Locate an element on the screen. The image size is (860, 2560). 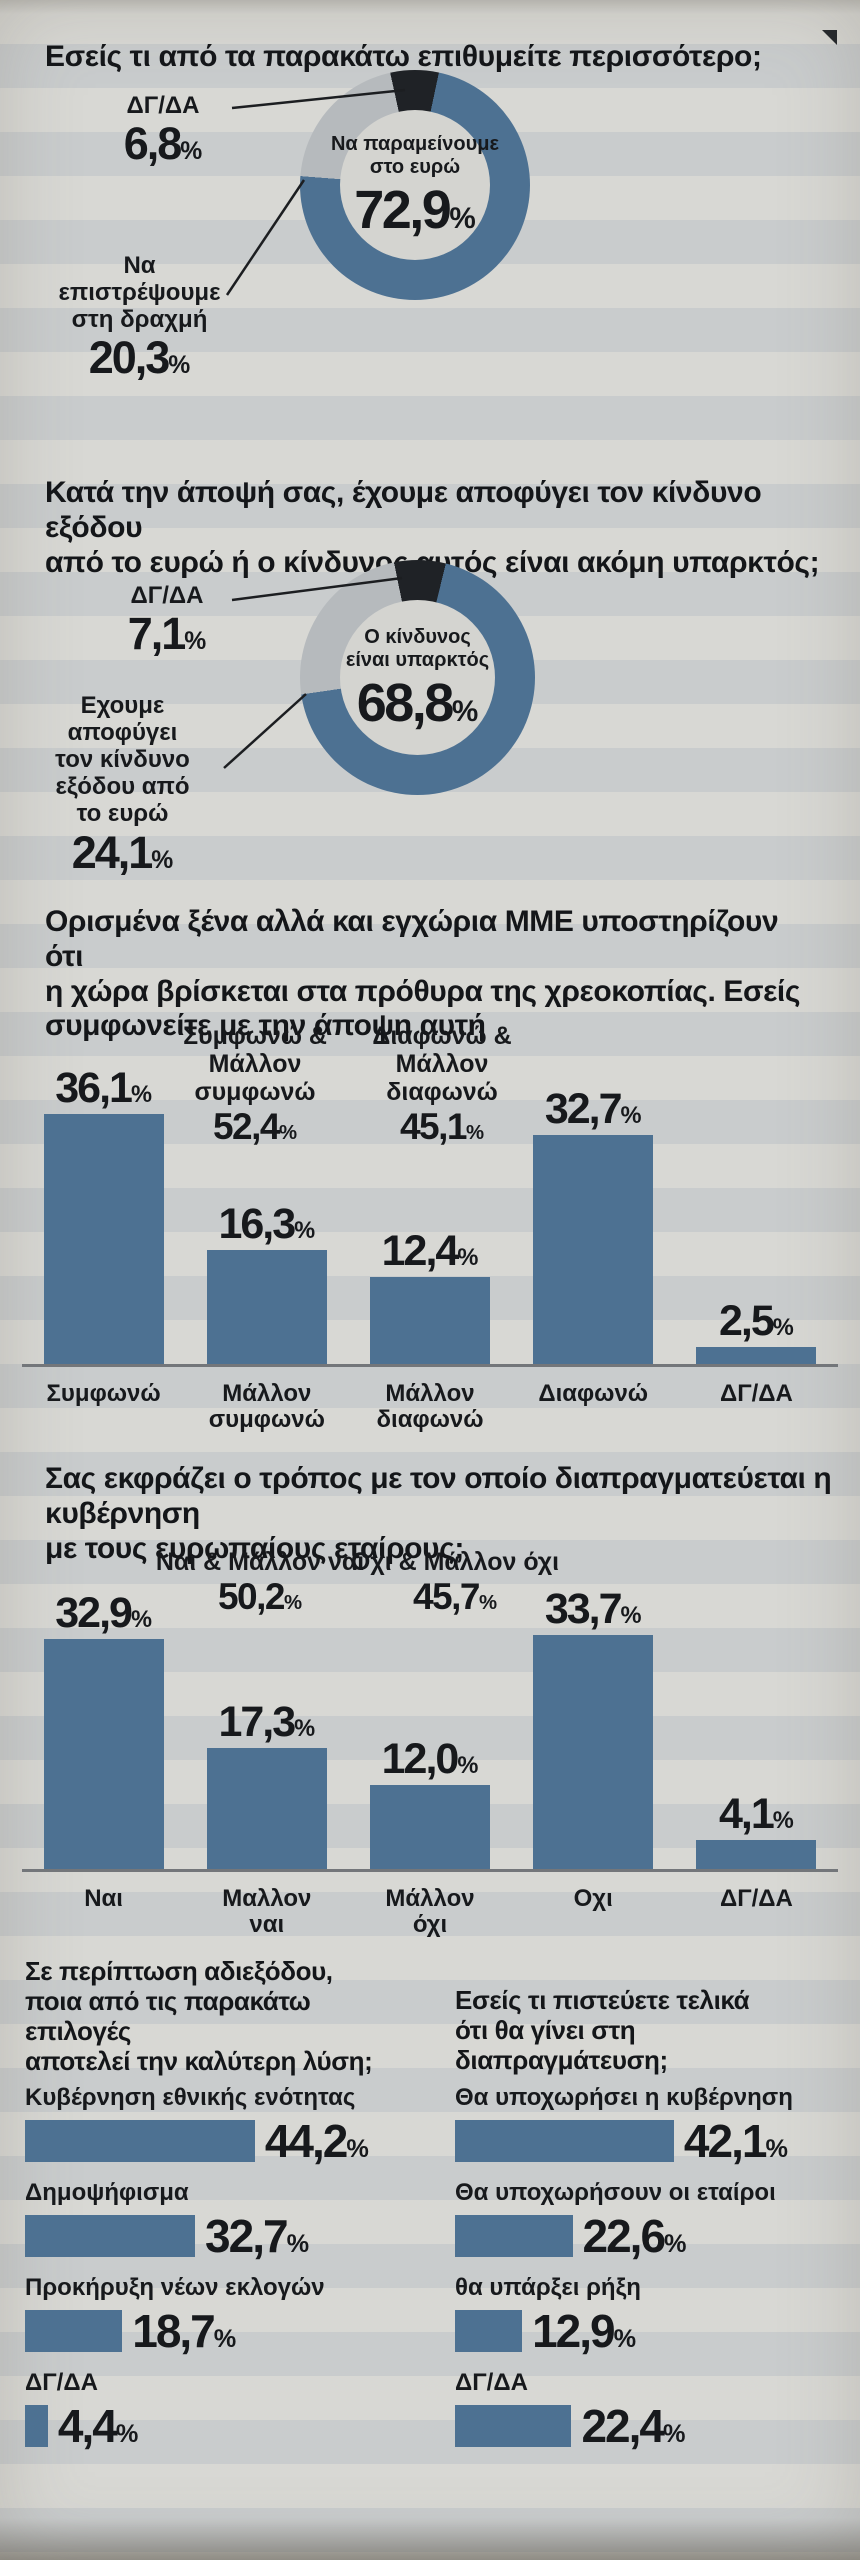
bar-column: 33,7% is located at coordinates (593, 1728).